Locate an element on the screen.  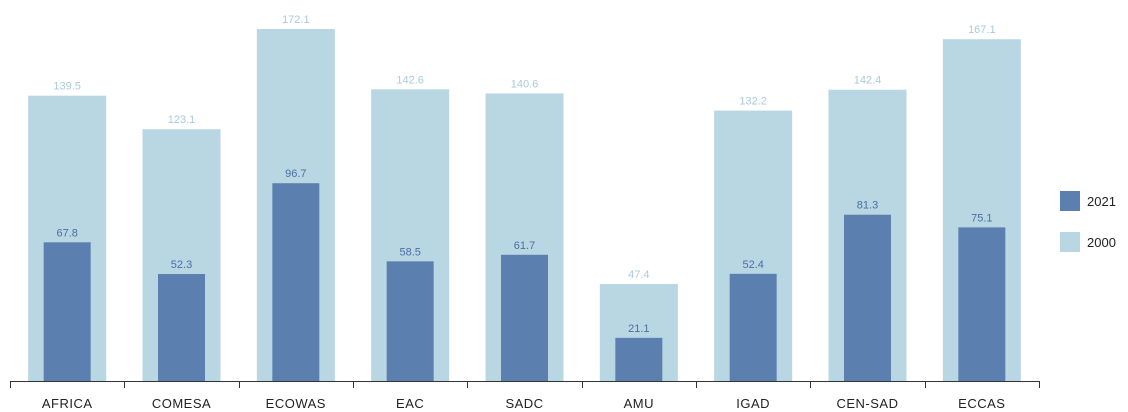
value-label-2000-igad: 132.2 is located at coordinates (753, 102).